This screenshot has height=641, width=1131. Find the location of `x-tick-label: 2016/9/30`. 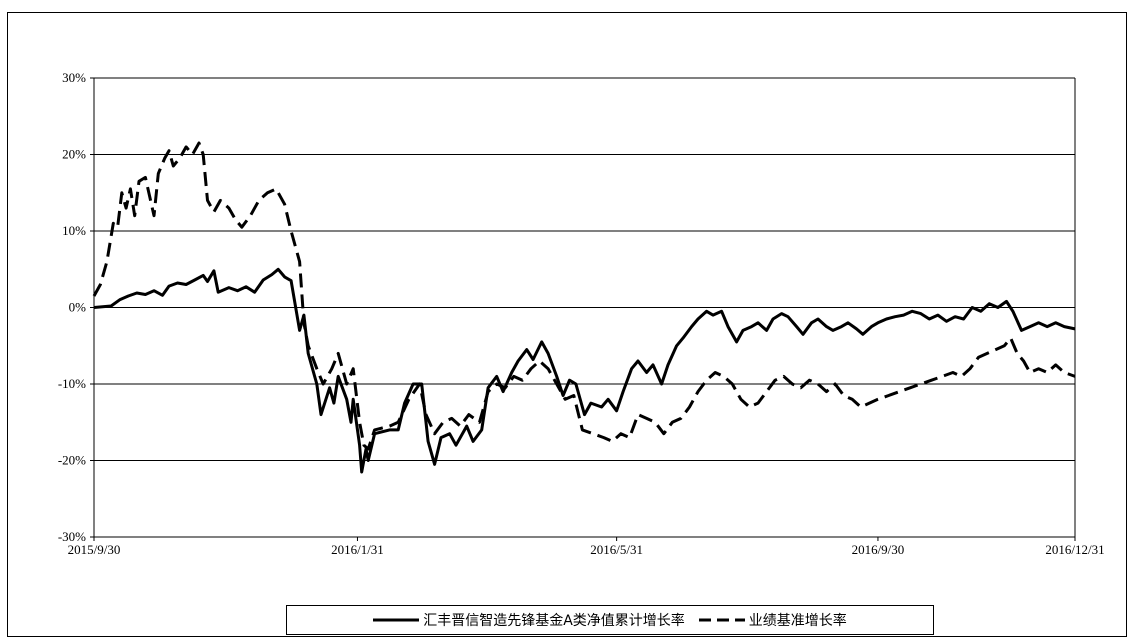

x-tick-label: 2016/9/30 is located at coordinates (878, 549).